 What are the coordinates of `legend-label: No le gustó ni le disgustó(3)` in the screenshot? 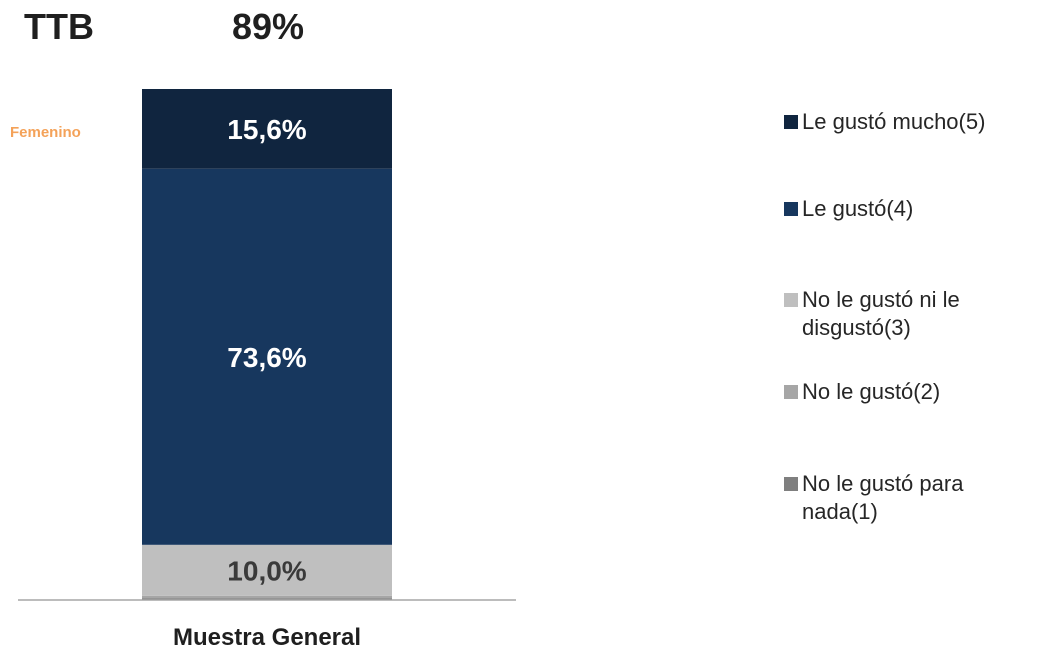 It's located at (881, 313).